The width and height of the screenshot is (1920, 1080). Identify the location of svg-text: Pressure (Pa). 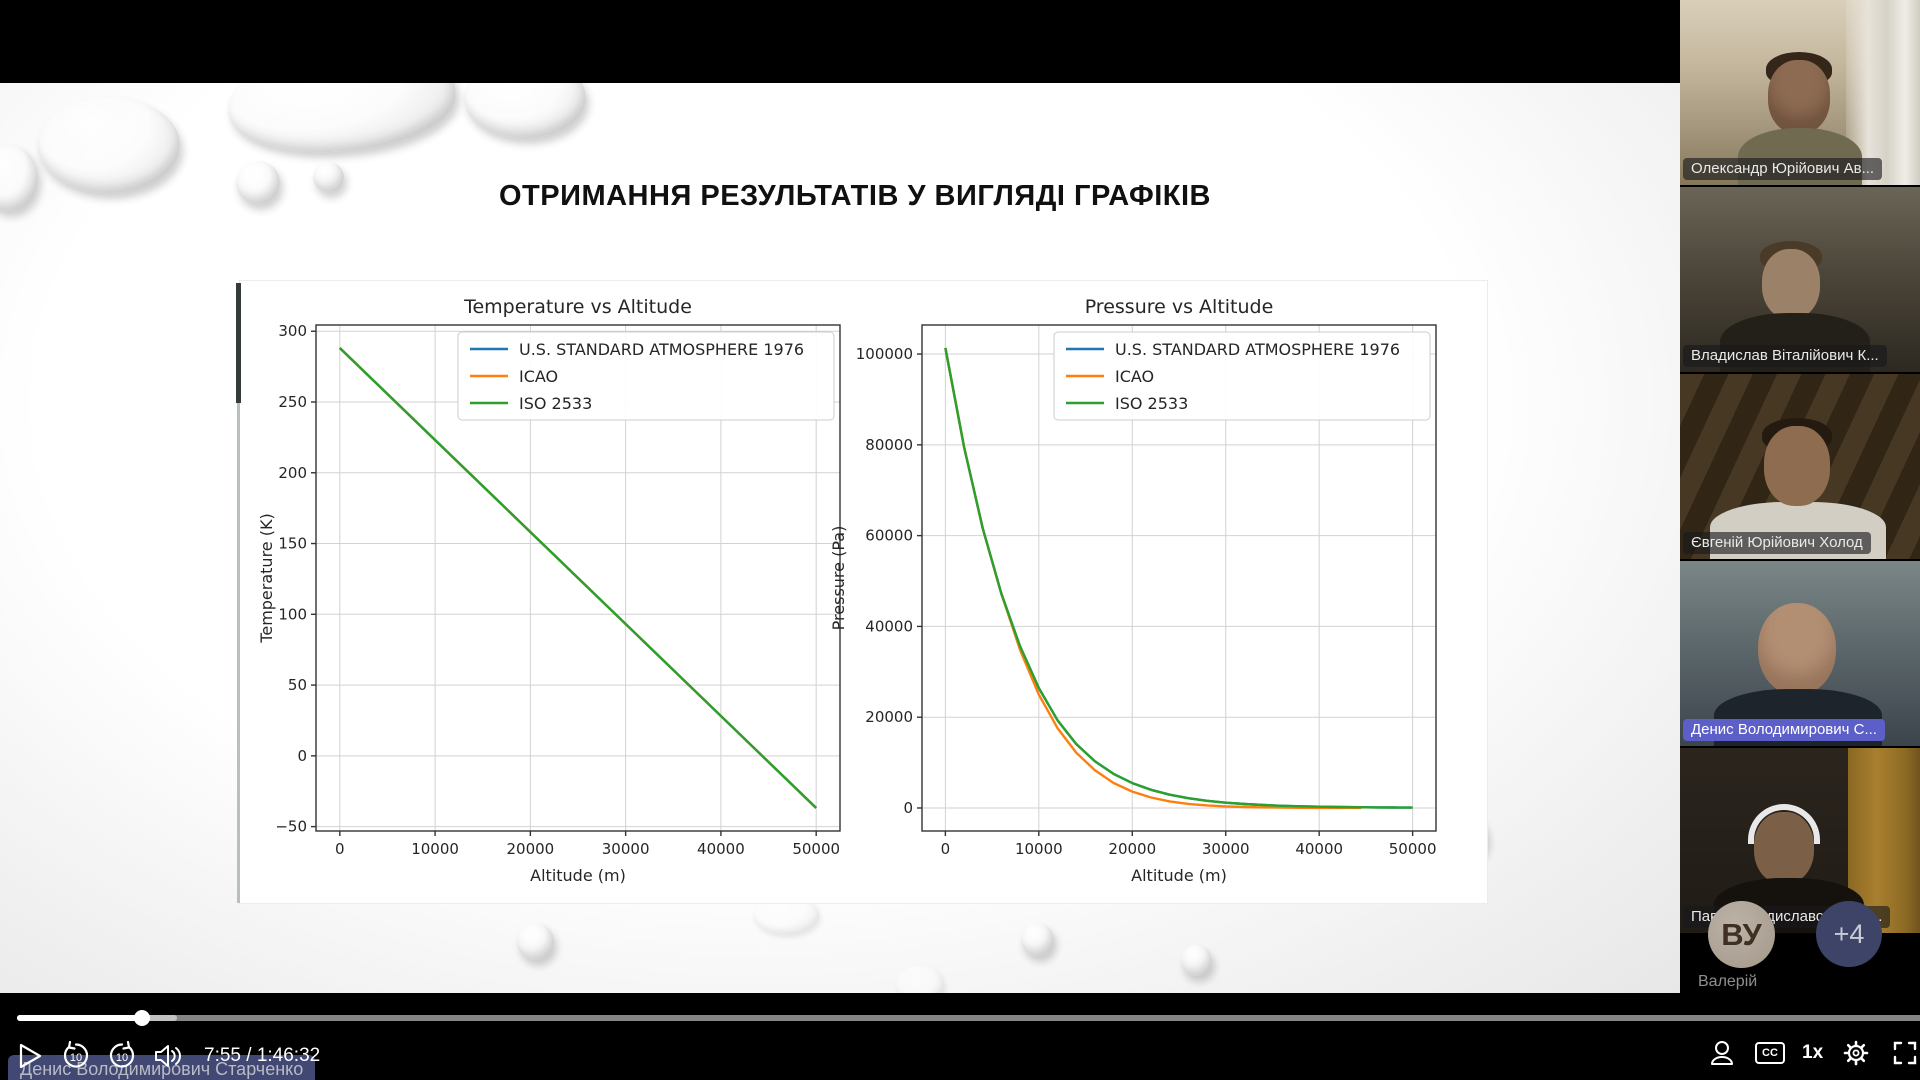
(838, 578).